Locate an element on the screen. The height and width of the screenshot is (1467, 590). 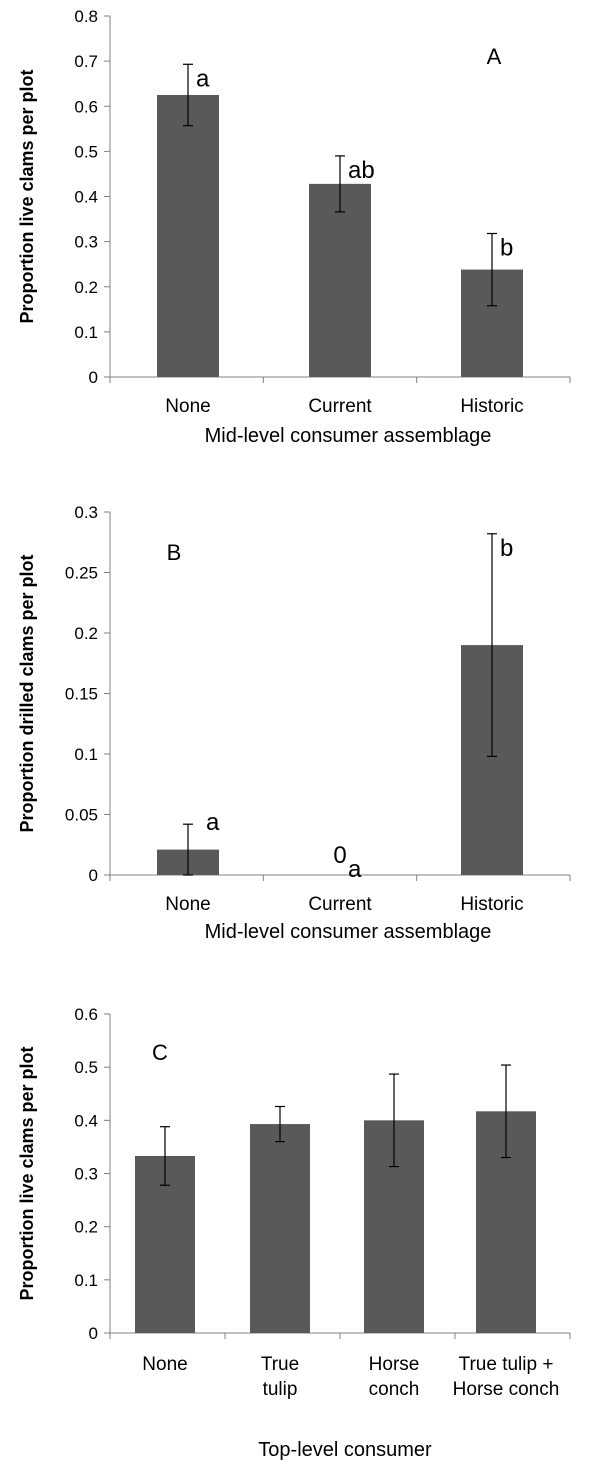
category-label: Horse is located at coordinates (394, 1364).